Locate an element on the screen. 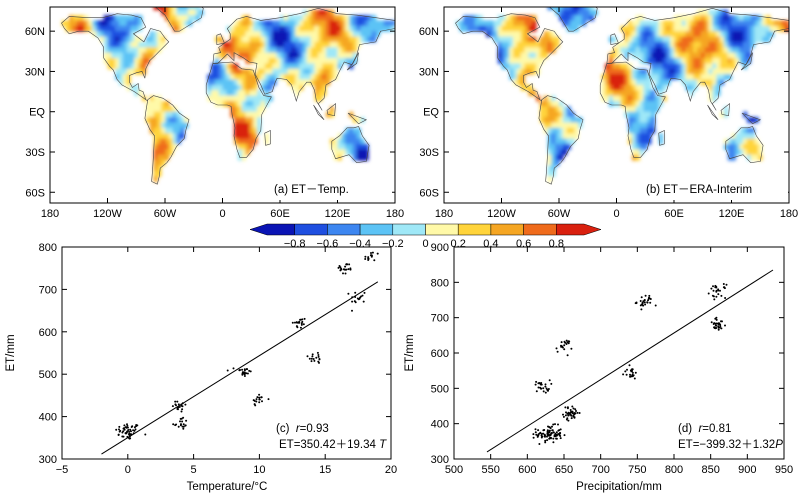 The image size is (808, 496). map-a-field is located at coordinates (228, 96).